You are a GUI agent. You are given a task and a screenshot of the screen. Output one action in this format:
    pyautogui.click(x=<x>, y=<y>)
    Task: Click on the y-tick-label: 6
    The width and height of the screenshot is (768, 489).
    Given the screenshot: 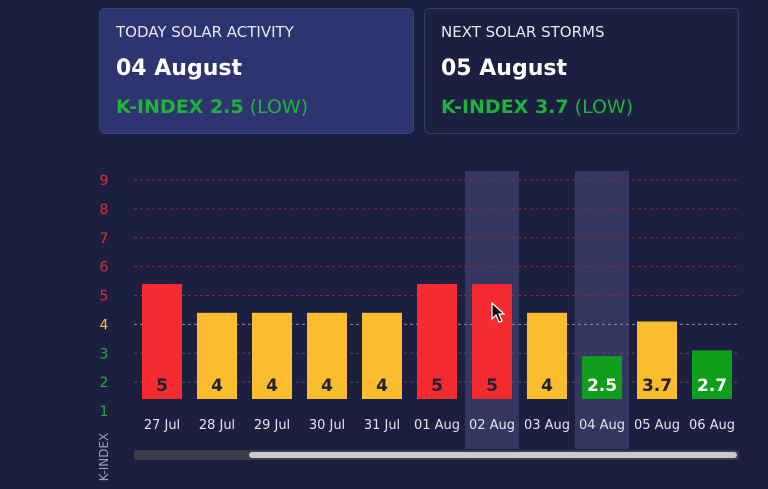 What is the action you would take?
    pyautogui.click(x=104, y=268)
    